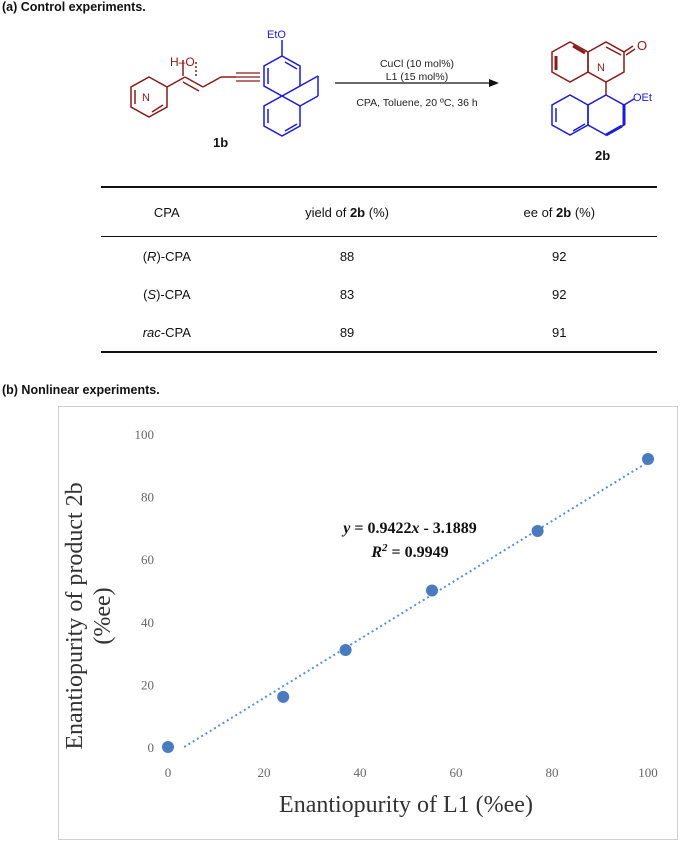 The image size is (685, 843). What do you see at coordinates (648, 772) in the screenshot?
I see `x-tick-label: 100` at bounding box center [648, 772].